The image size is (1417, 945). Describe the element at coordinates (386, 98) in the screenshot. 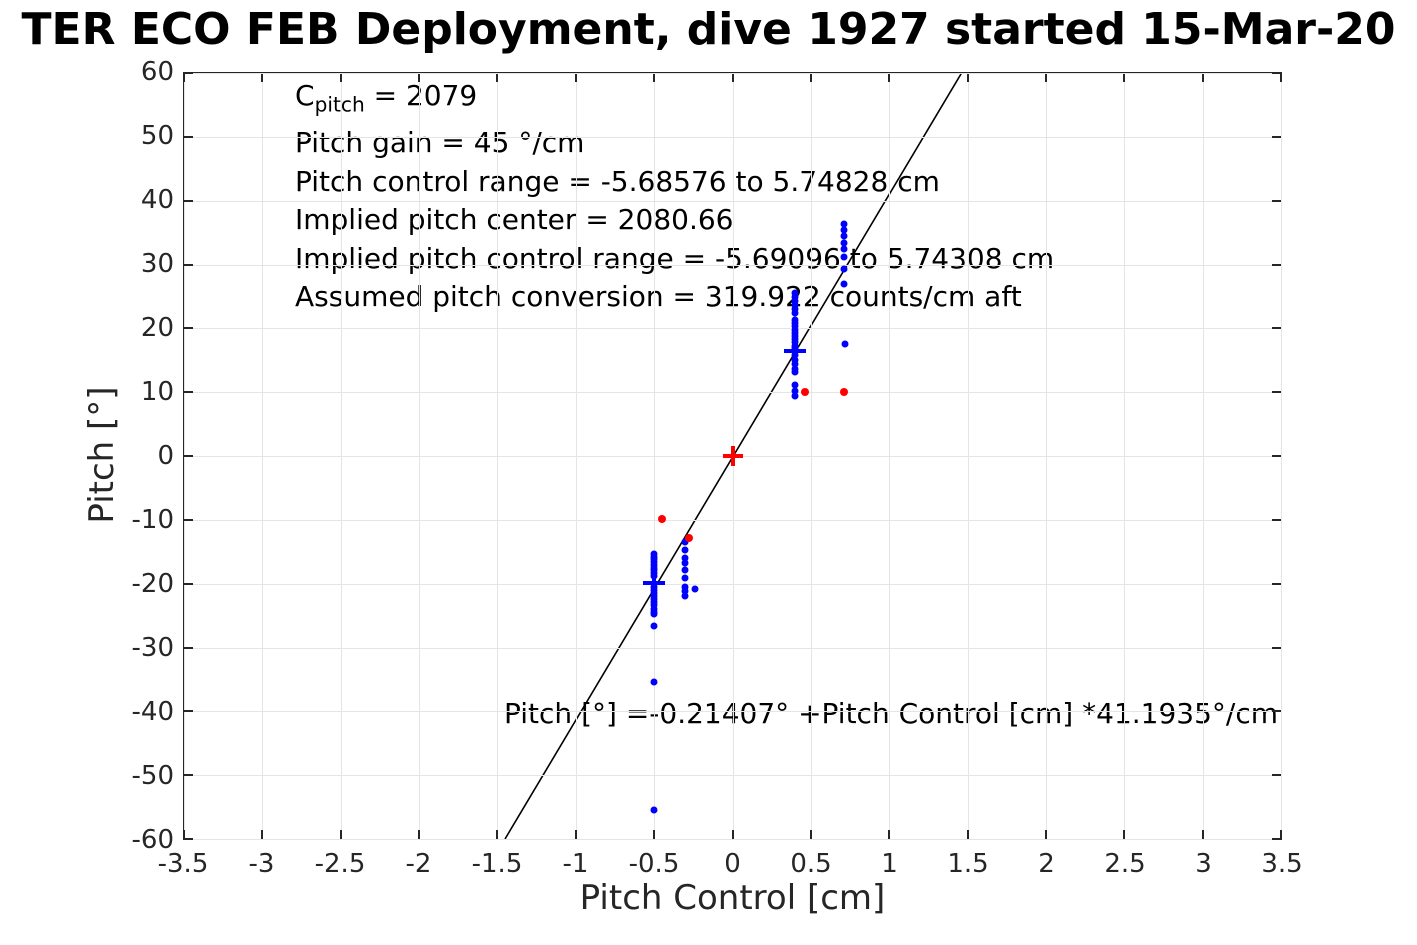

I see `info-line-cpitch: Cpitch = 2079` at that location.